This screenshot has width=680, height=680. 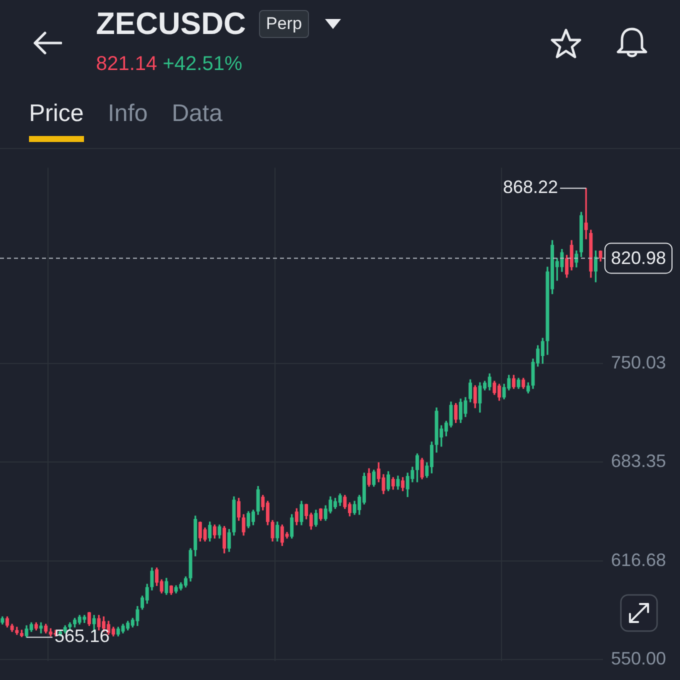 I want to click on y-tick-label: 683.35, so click(x=638, y=461).